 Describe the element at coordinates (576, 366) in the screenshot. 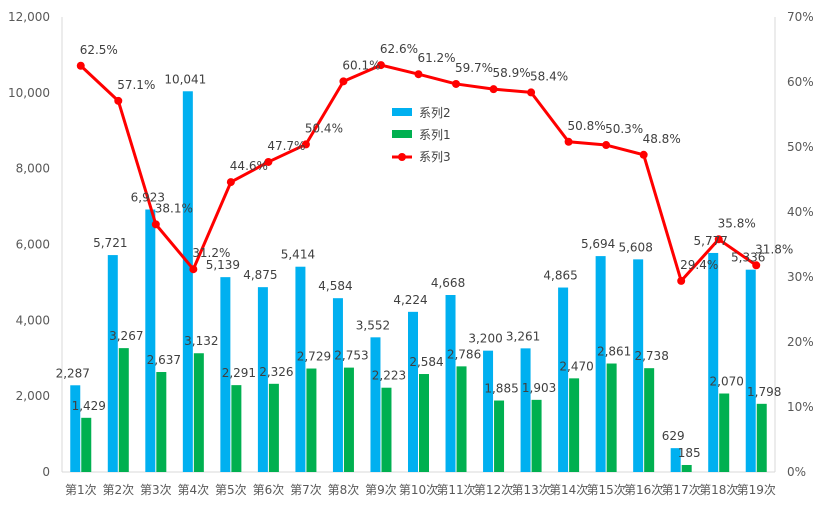

I see `data-label-series1: 2,470` at that location.